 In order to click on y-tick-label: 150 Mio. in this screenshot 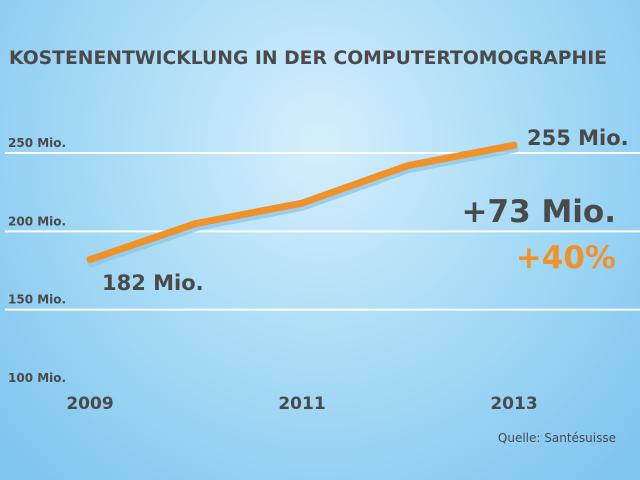, I will do `click(37, 300)`.